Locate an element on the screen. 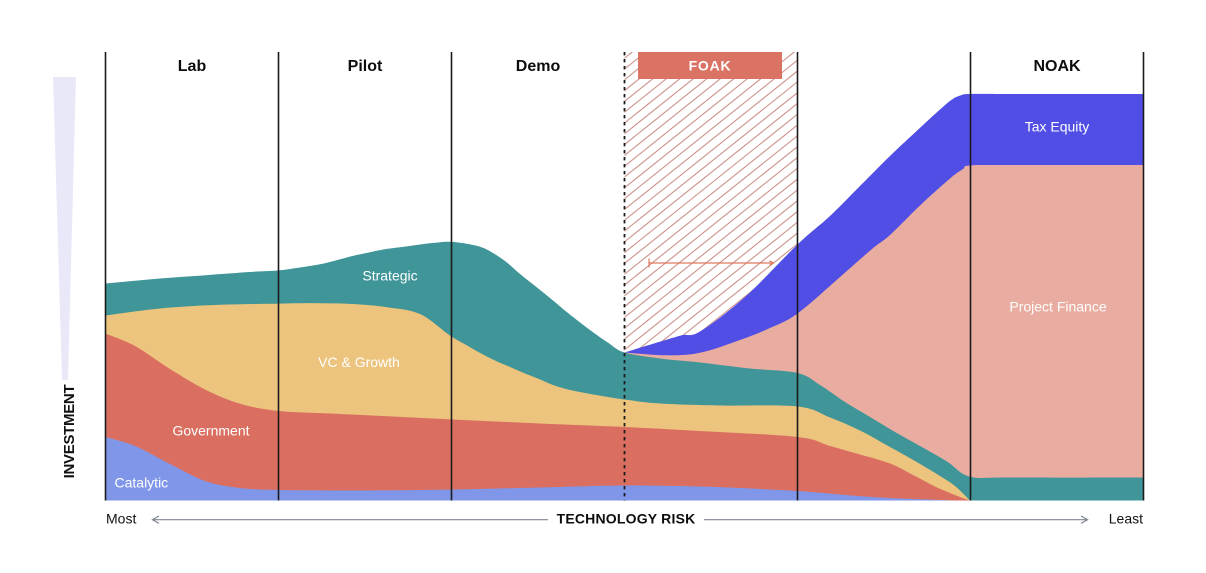  svg-text: Least is located at coordinates (1126, 519).